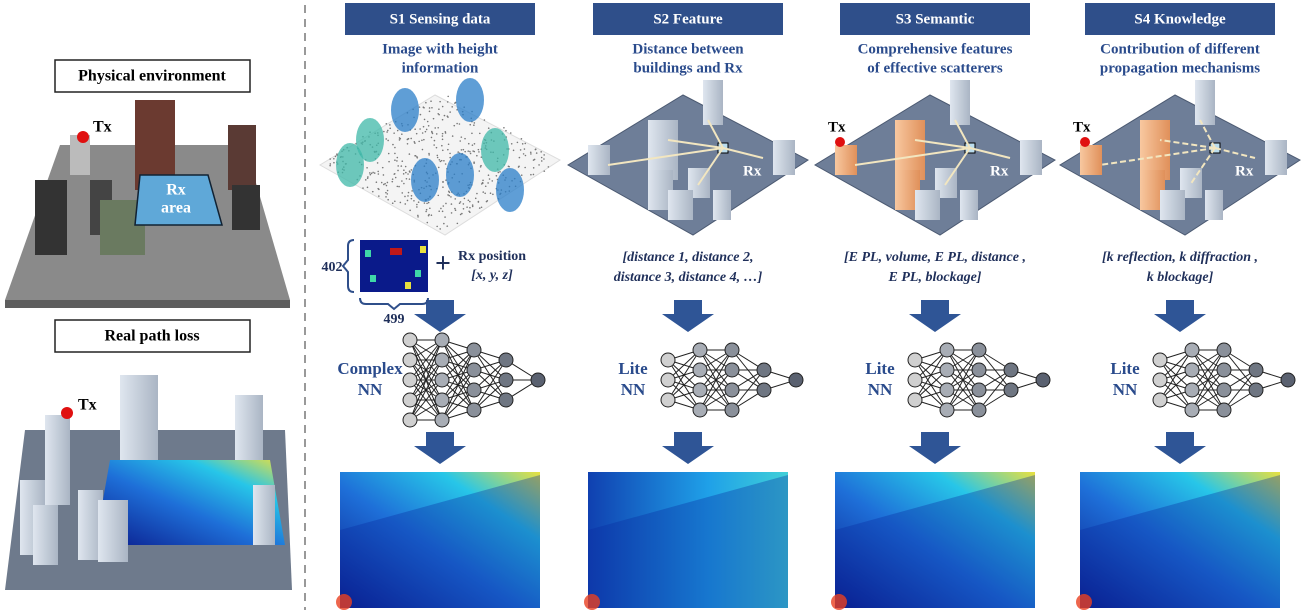 The image size is (1307, 614). I want to click on scene-tx: Tx, so click(1082, 127).